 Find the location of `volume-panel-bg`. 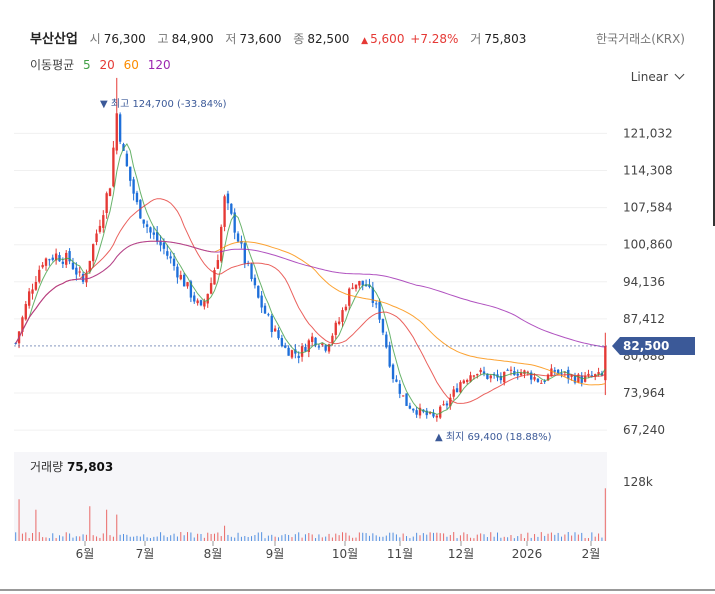

volume-panel-bg is located at coordinates (310, 496).